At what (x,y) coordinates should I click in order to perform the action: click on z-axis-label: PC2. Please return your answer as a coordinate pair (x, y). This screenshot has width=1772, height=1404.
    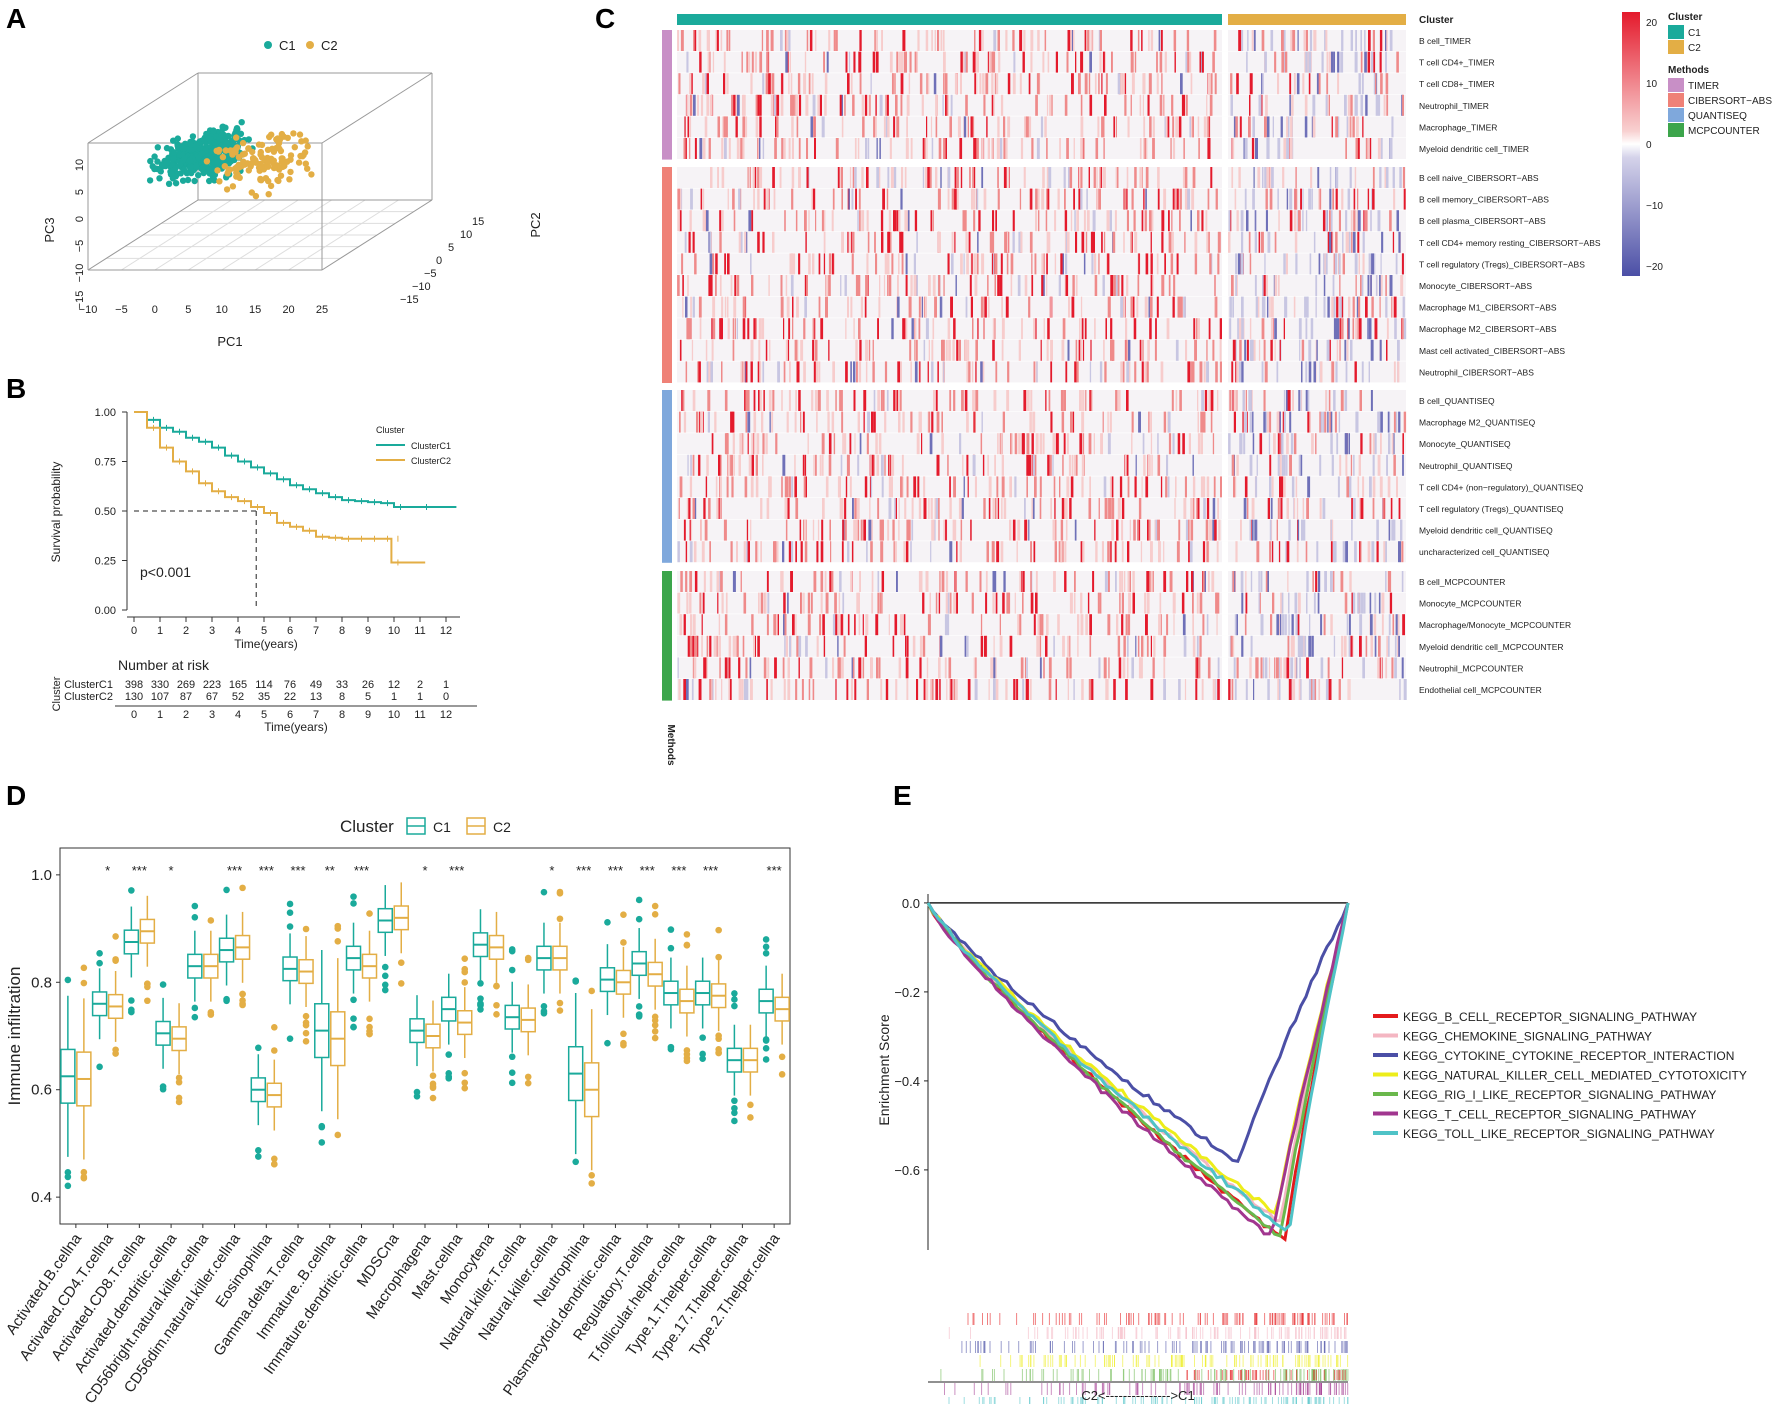
    Looking at the image, I should click on (535, 224).